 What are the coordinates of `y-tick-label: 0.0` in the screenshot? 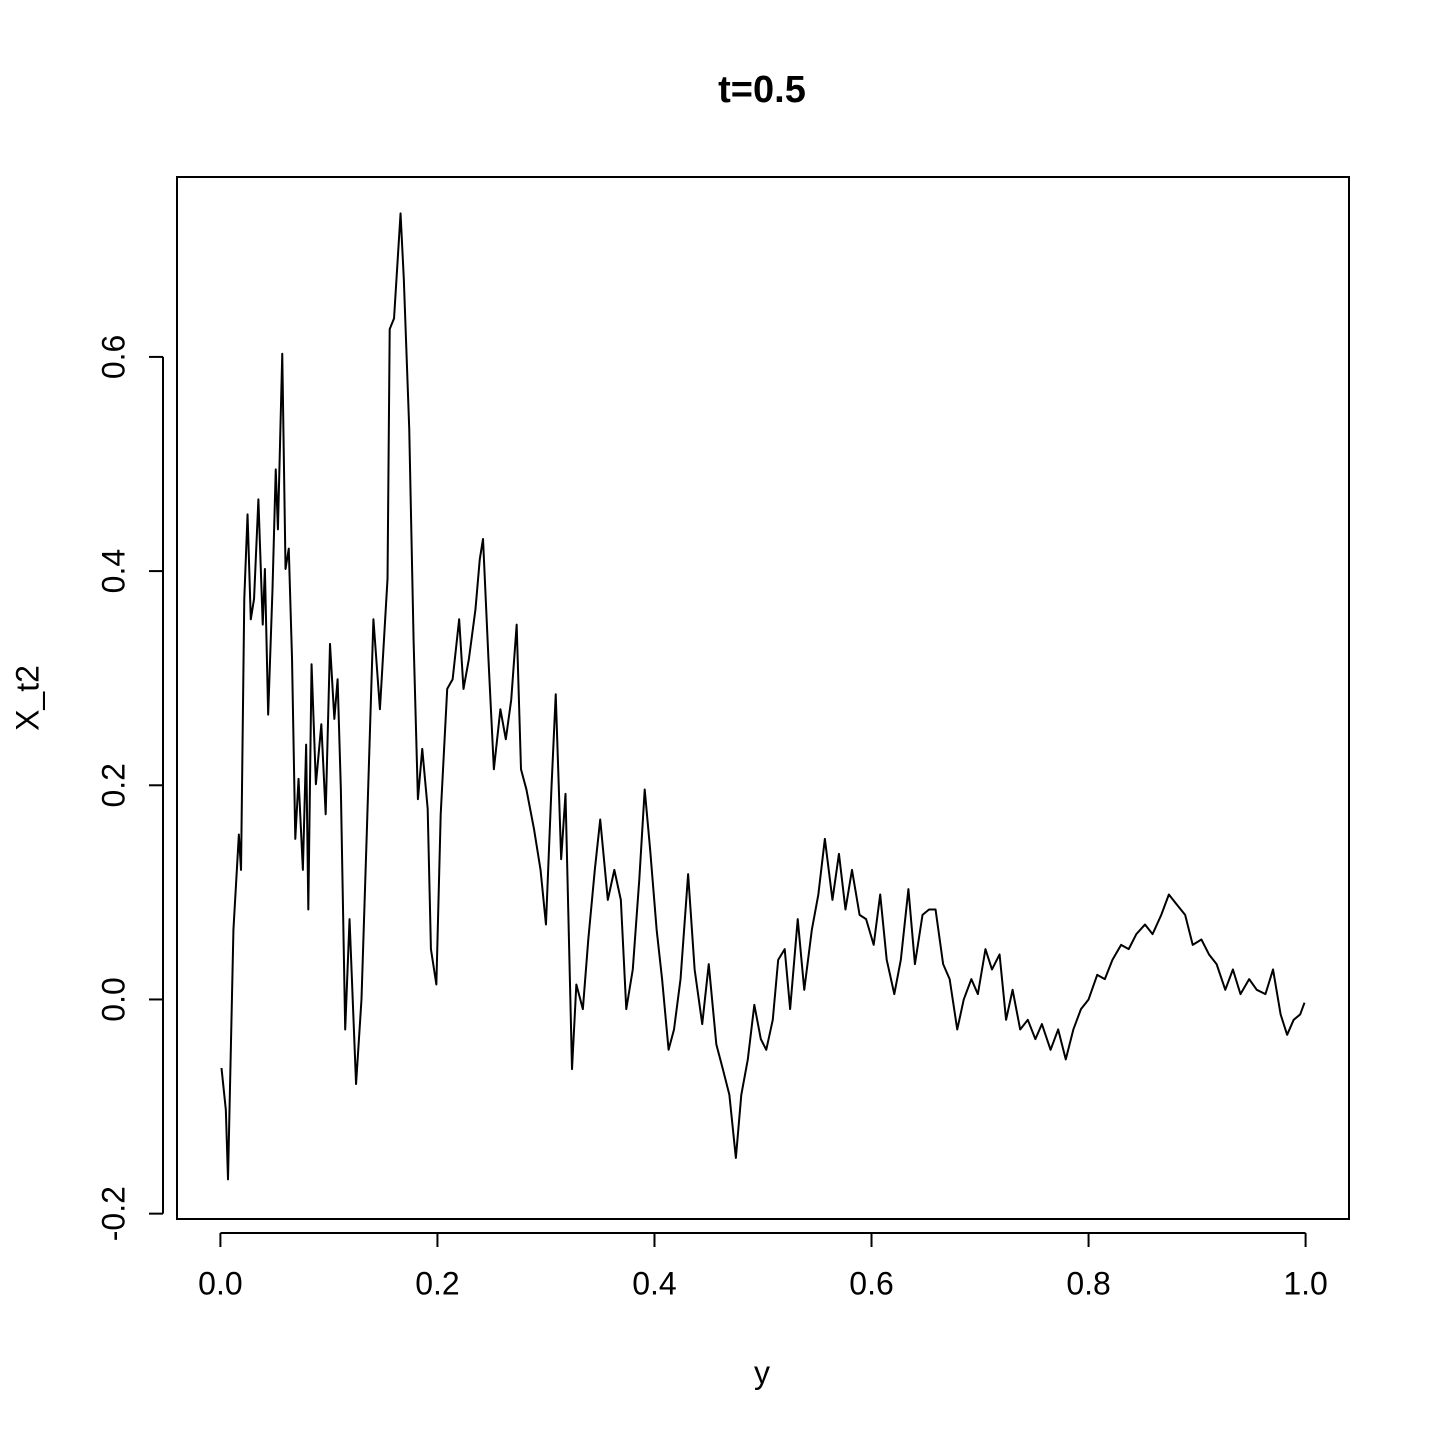 It's located at (113, 999).